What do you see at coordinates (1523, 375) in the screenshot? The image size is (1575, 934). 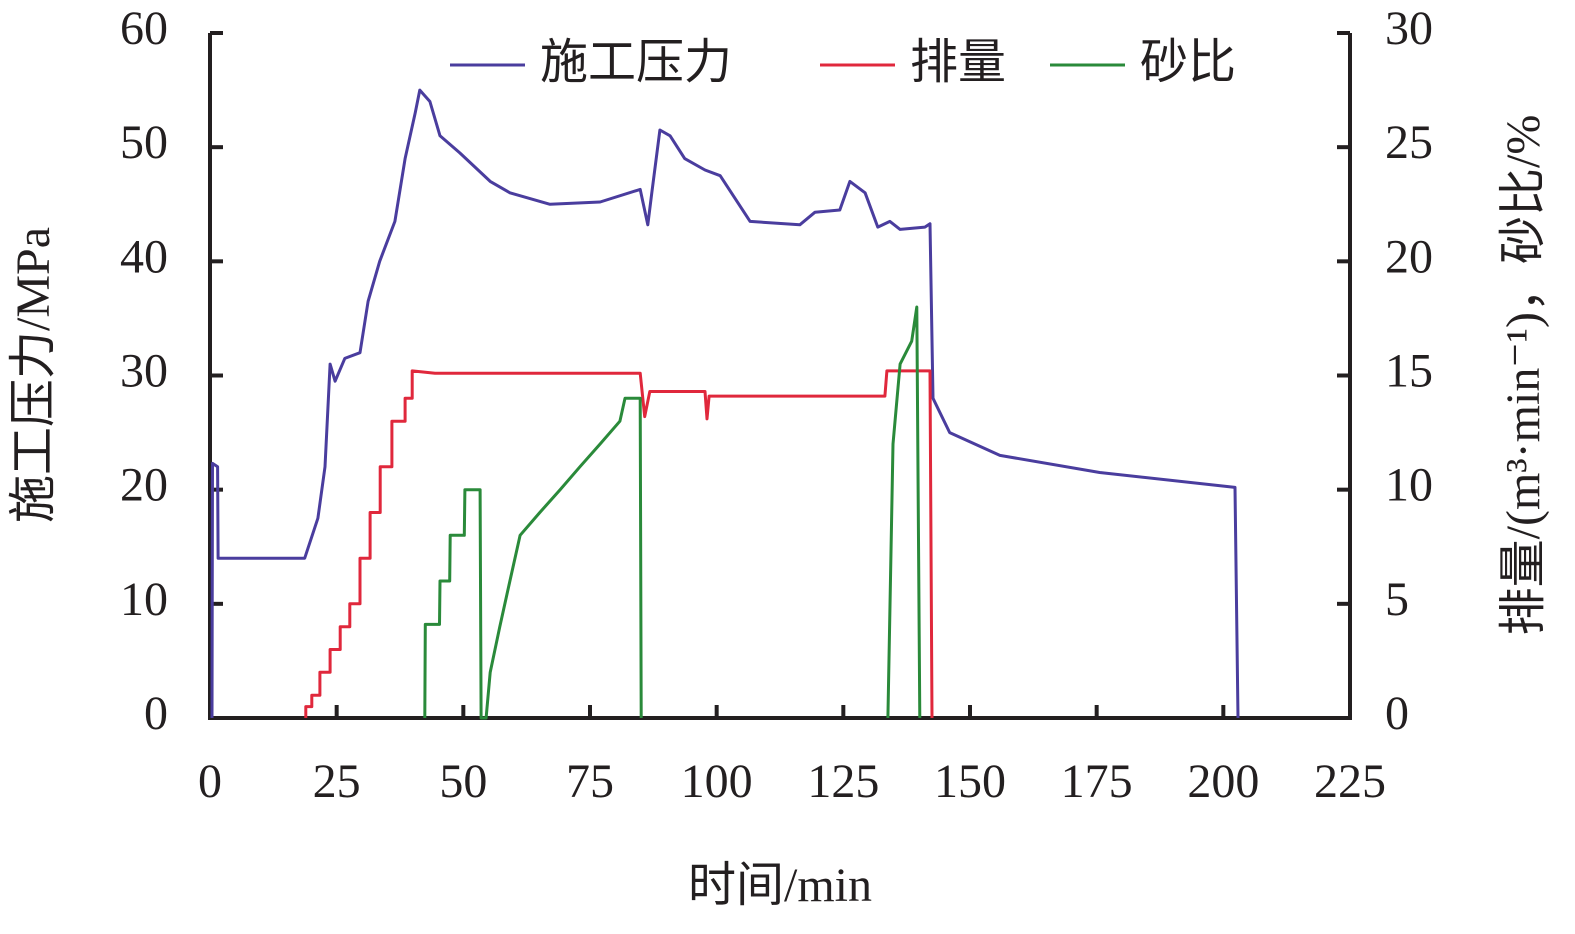 I see `y2-axis-label: 排量/(m³·min⁻¹)，砂比/%` at bounding box center [1523, 375].